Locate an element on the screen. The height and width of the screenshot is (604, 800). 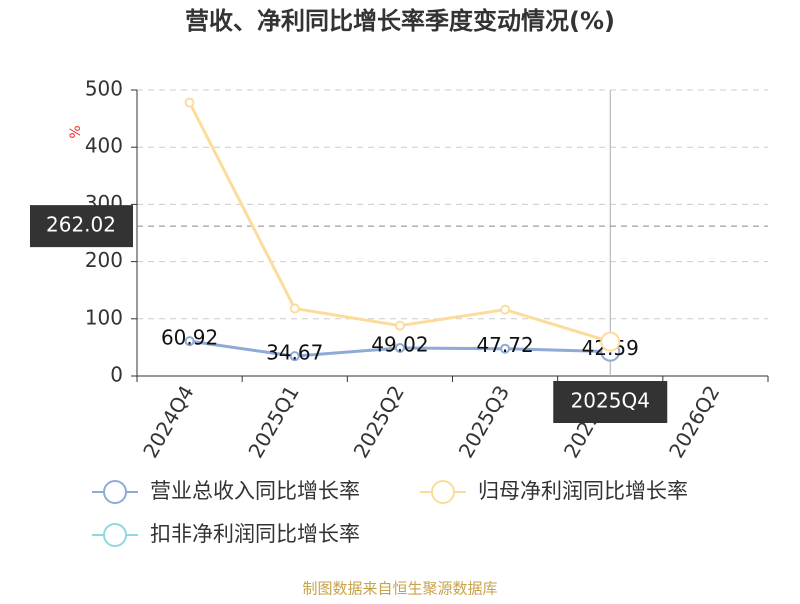
x-tick-label: 2024Q4 is located at coordinates (168, 421).